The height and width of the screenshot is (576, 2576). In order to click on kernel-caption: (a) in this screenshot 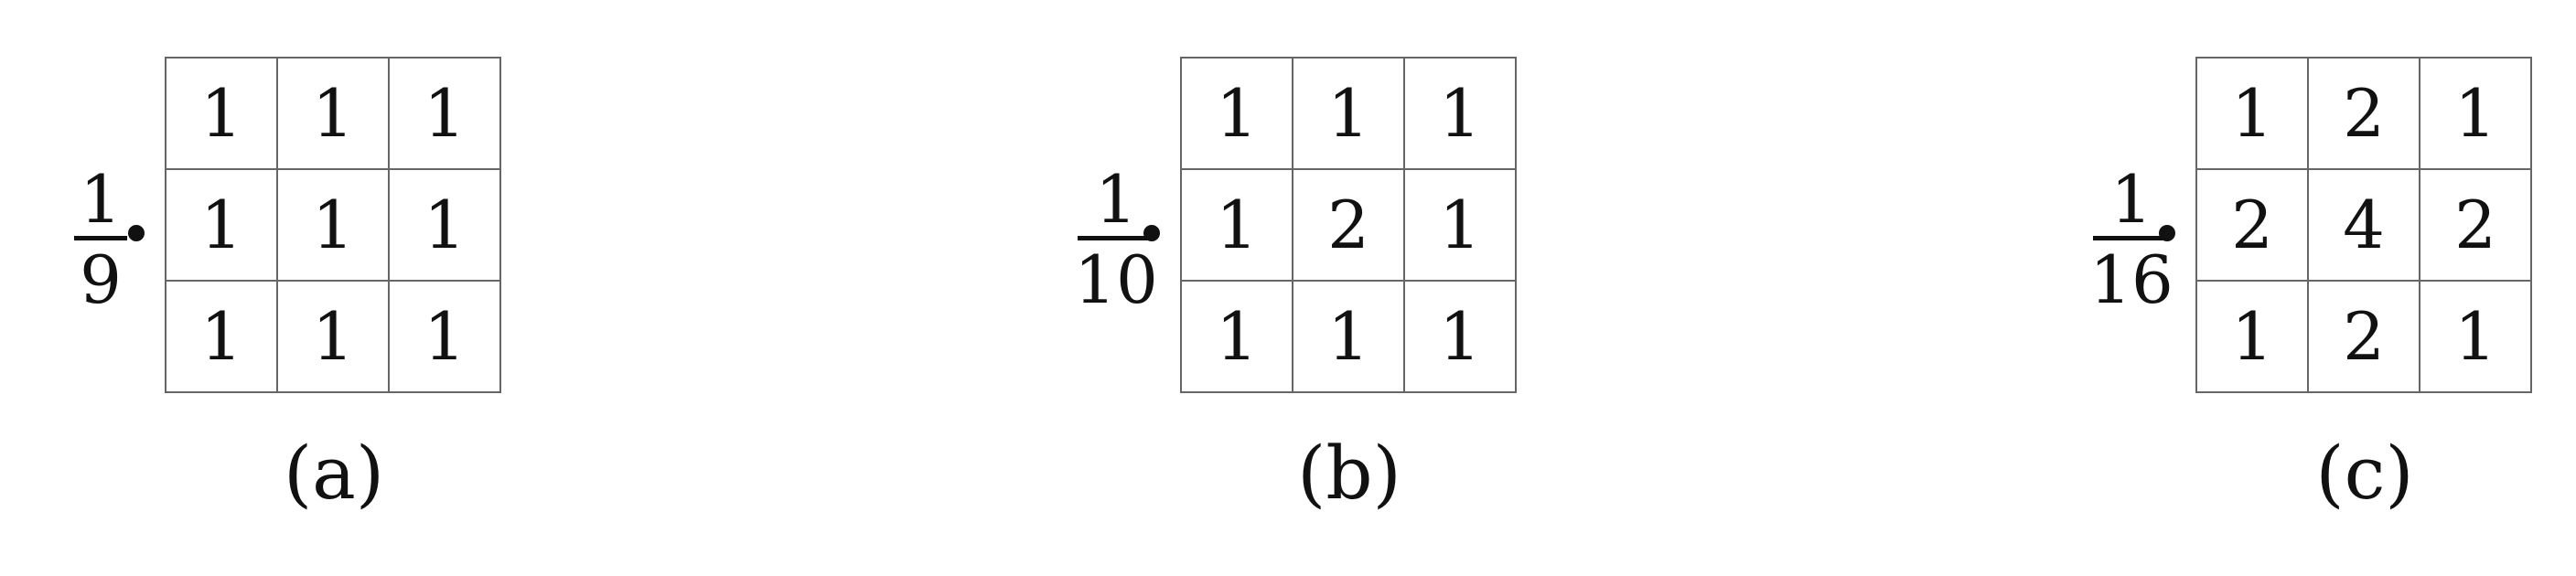, I will do `click(334, 473)`.